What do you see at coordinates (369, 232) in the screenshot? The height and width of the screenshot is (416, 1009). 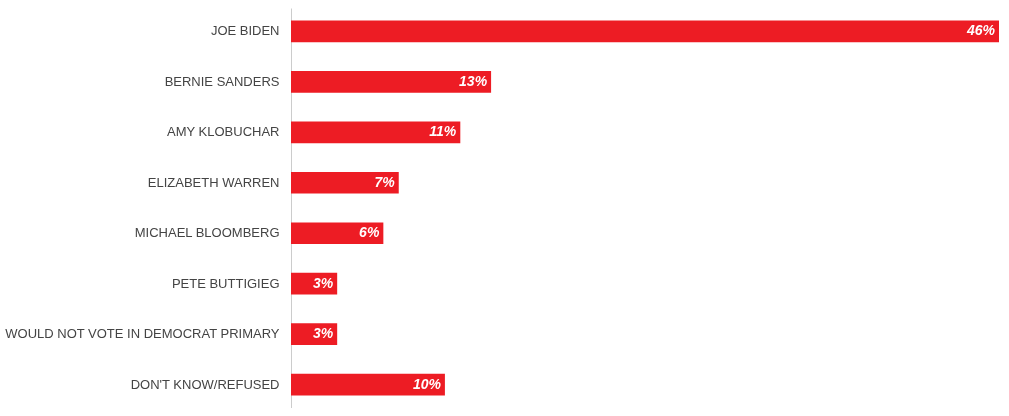 I see `data-label: 6%` at bounding box center [369, 232].